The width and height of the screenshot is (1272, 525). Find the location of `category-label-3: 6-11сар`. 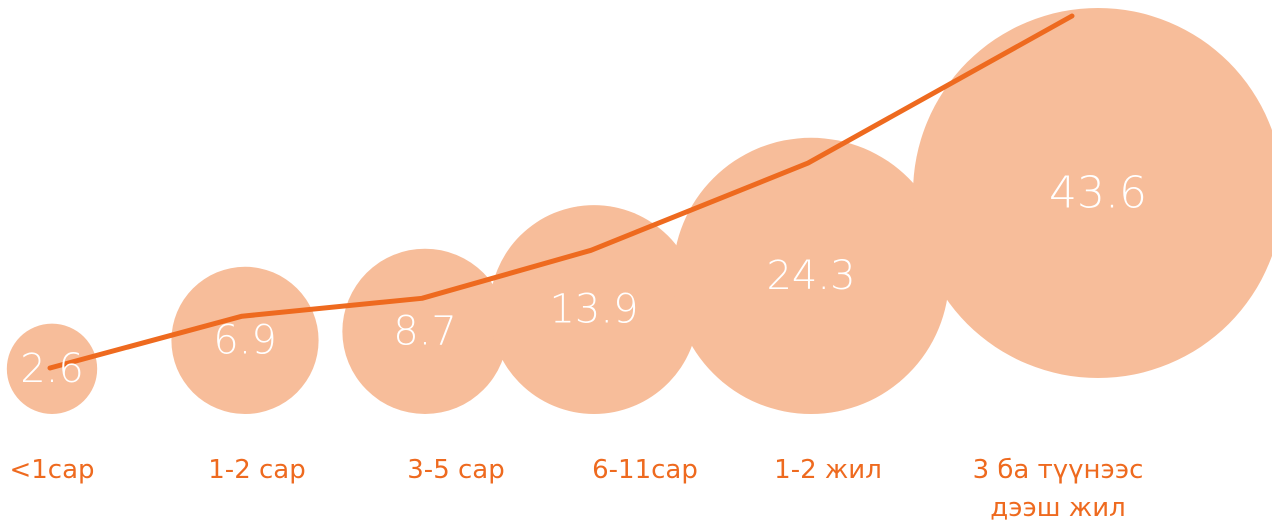

category-label-3: 6-11сар is located at coordinates (645, 470).